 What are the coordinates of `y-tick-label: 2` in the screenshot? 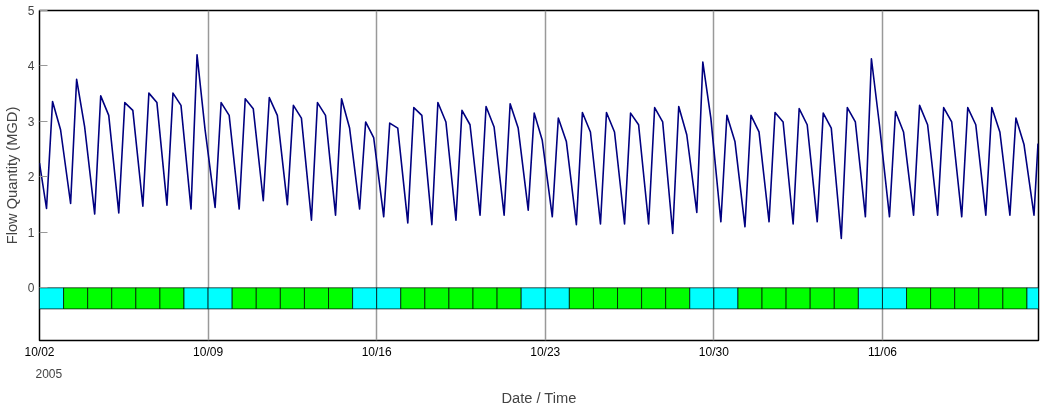 It's located at (31, 177).